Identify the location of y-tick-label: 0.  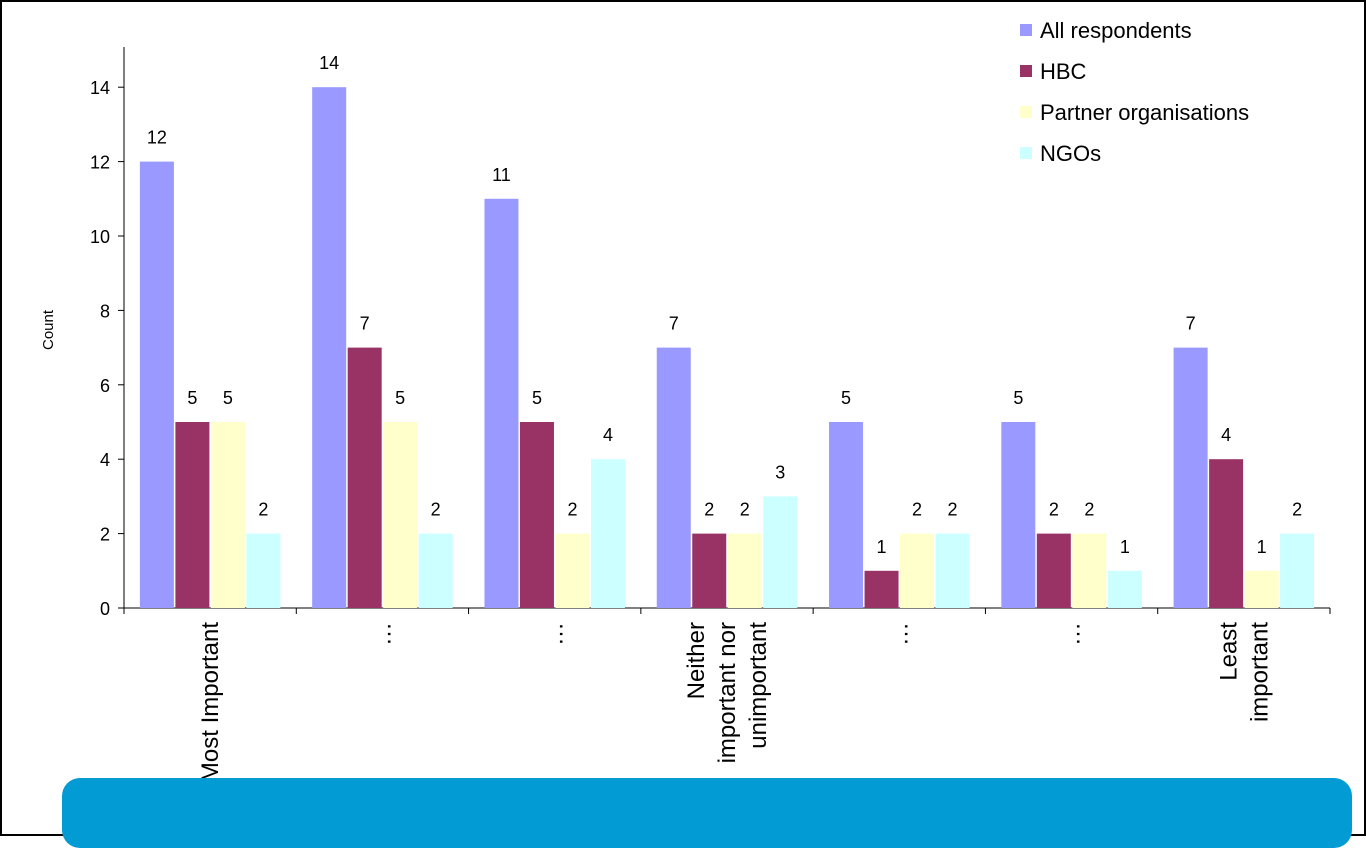
(105, 609).